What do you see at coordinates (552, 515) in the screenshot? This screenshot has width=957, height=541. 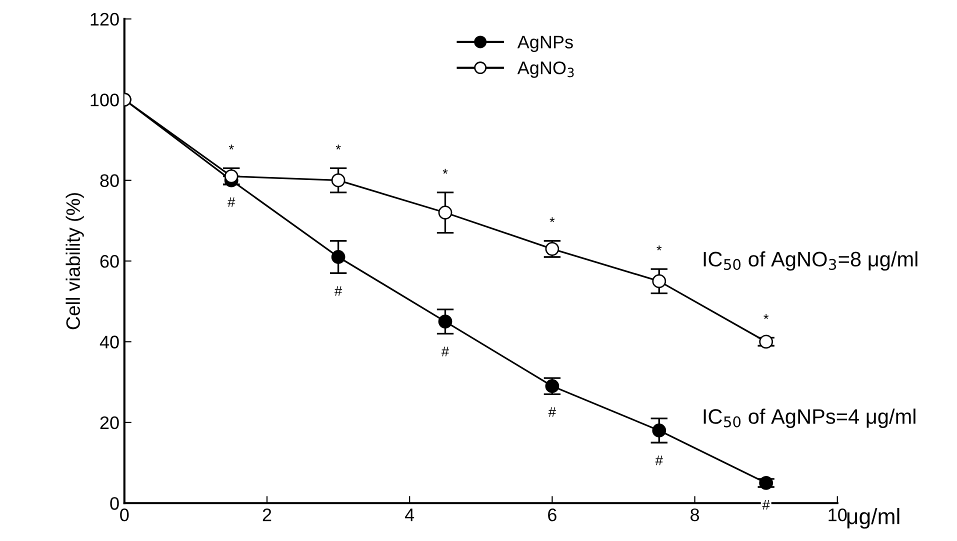 I see `x-tick-label: 6` at bounding box center [552, 515].